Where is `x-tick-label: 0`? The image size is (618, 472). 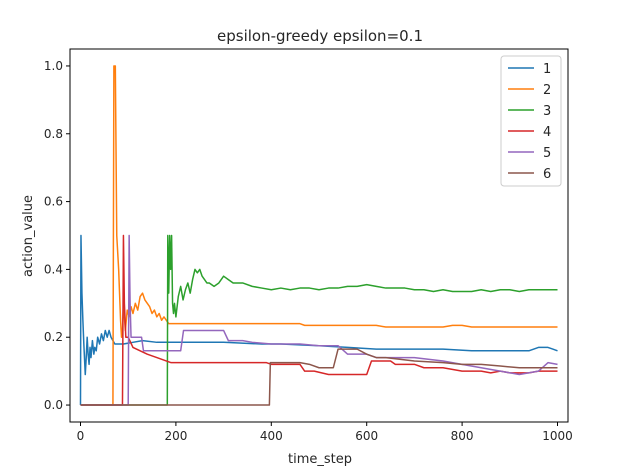 x-tick-label: 0 is located at coordinates (81, 436).